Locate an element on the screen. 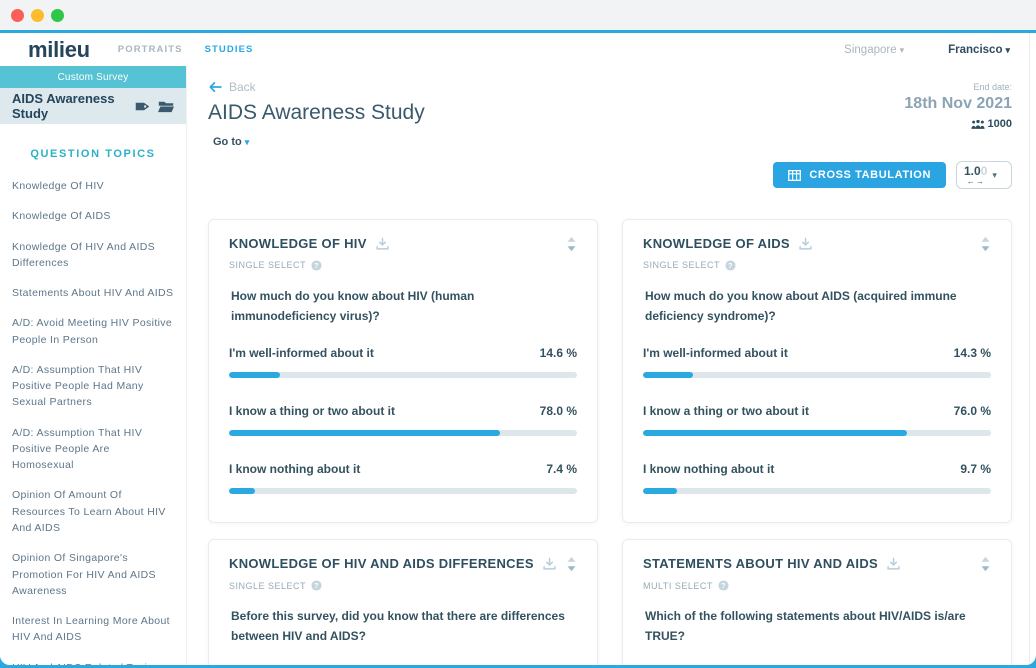  option-value: 76.0 % is located at coordinates (972, 411).